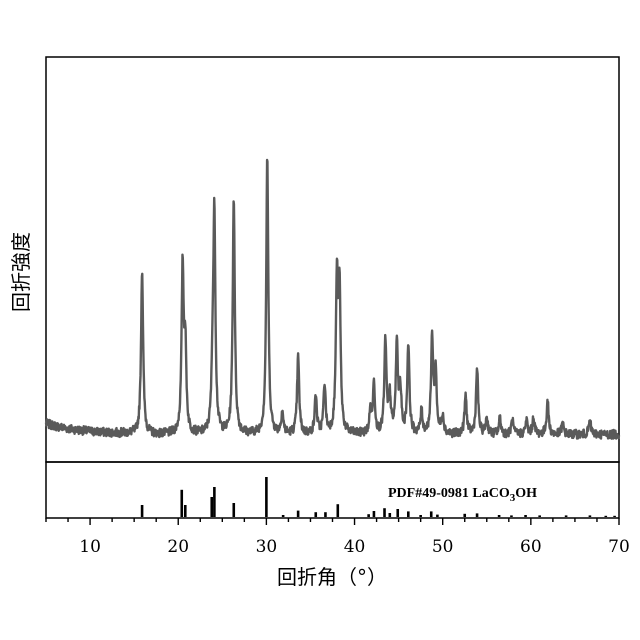 This screenshot has height=640, width=640. I want to click on reference-label-suffix: OH, so click(526, 493).